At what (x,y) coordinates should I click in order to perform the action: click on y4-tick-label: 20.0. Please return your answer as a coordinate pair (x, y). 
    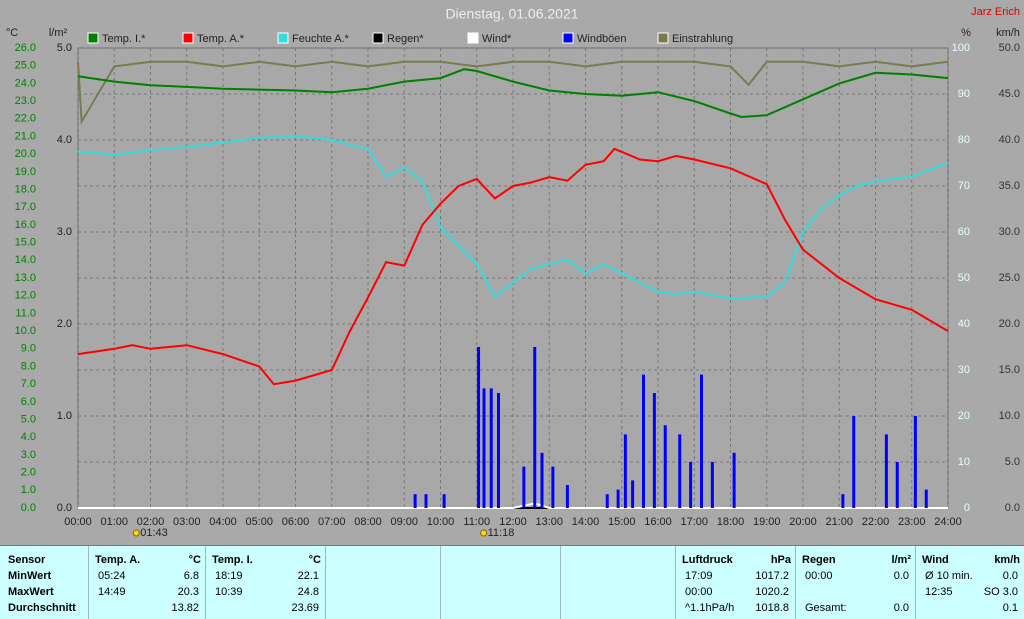
    Looking at the image, I should click on (1009, 324).